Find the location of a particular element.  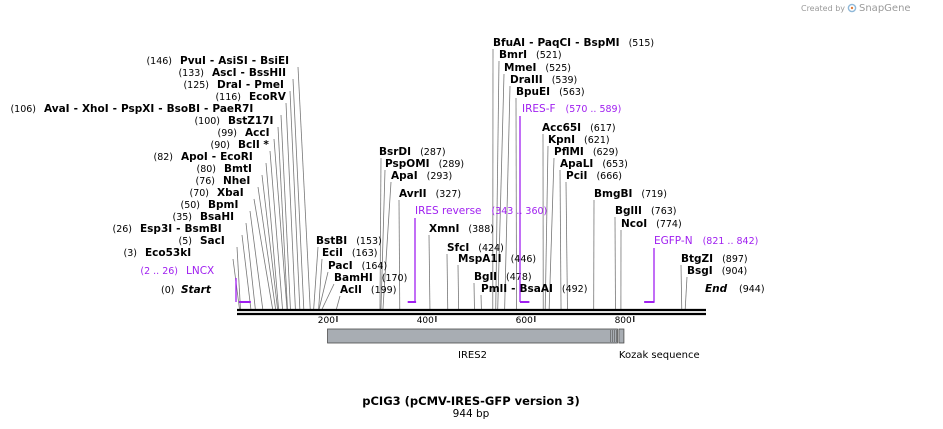

site-name-acli: AclI is located at coordinates (351, 290).